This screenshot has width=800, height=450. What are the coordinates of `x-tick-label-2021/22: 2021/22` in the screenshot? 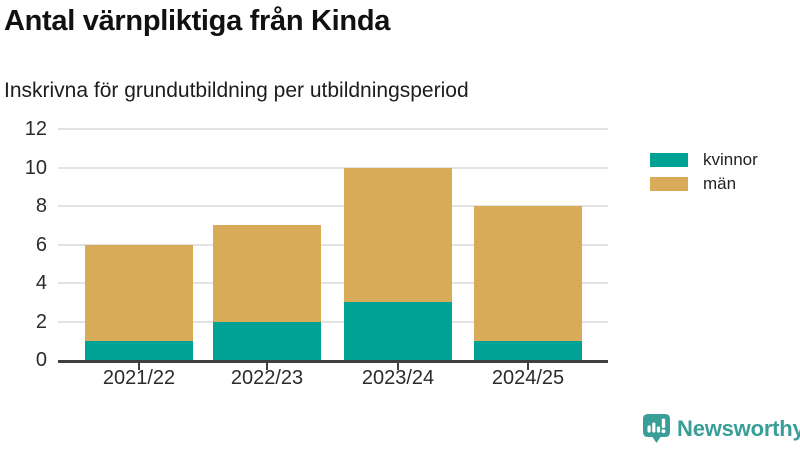 It's located at (139, 378).